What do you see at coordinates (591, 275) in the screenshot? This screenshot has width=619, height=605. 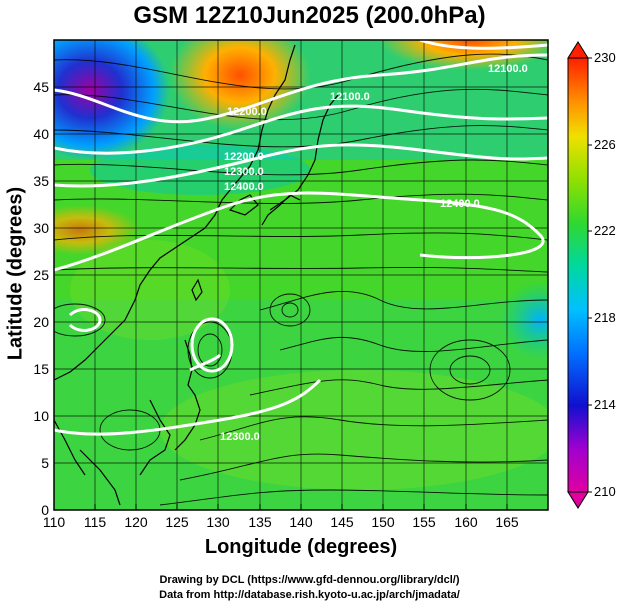 I see `colorbar: 230 226 222 218 214 210` at bounding box center [591, 275].